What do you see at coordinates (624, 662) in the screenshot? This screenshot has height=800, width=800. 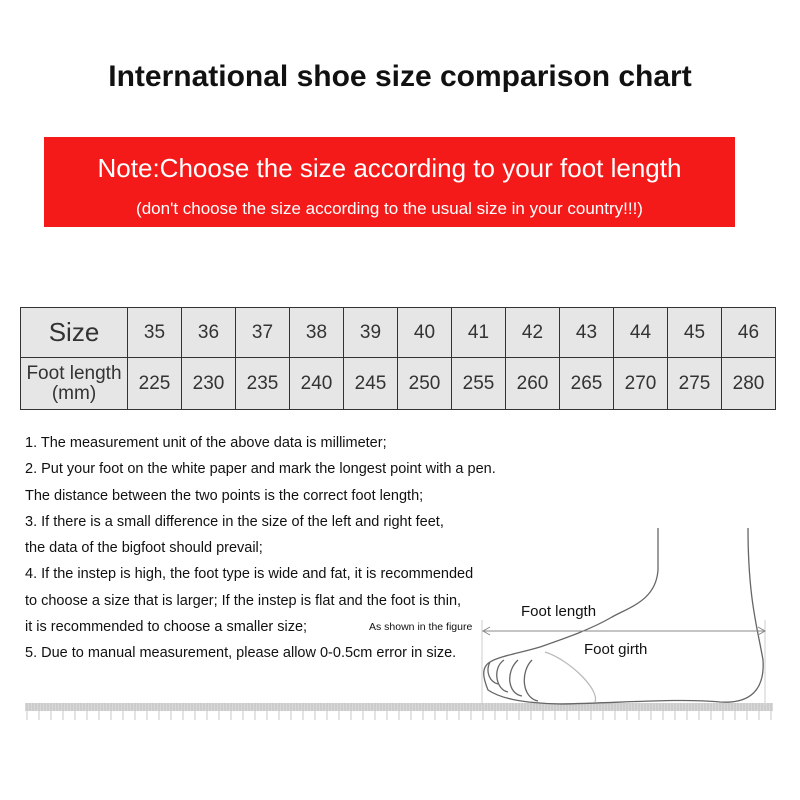 I see `foot-length-arrow` at bounding box center [624, 662].